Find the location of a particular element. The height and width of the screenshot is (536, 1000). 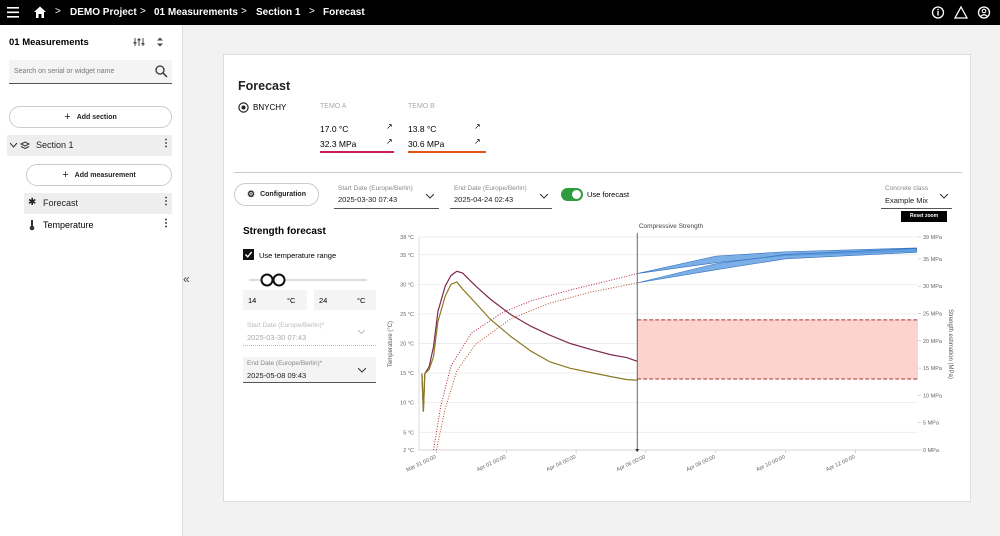

y2-tick-label: 20 MPa is located at coordinates (933, 342).